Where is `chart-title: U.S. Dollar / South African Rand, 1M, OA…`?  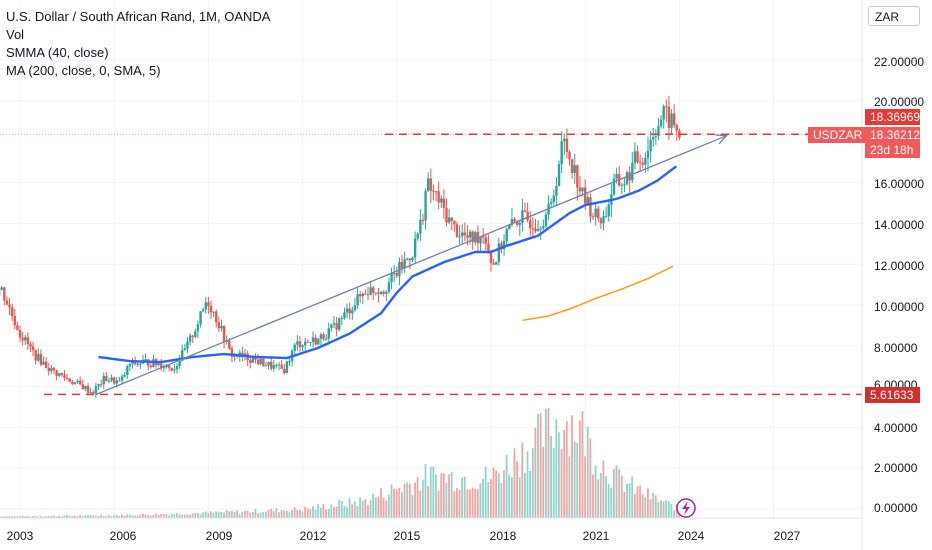 chart-title: U.S. Dollar / South African Rand, 1M, OA… is located at coordinates (138, 16).